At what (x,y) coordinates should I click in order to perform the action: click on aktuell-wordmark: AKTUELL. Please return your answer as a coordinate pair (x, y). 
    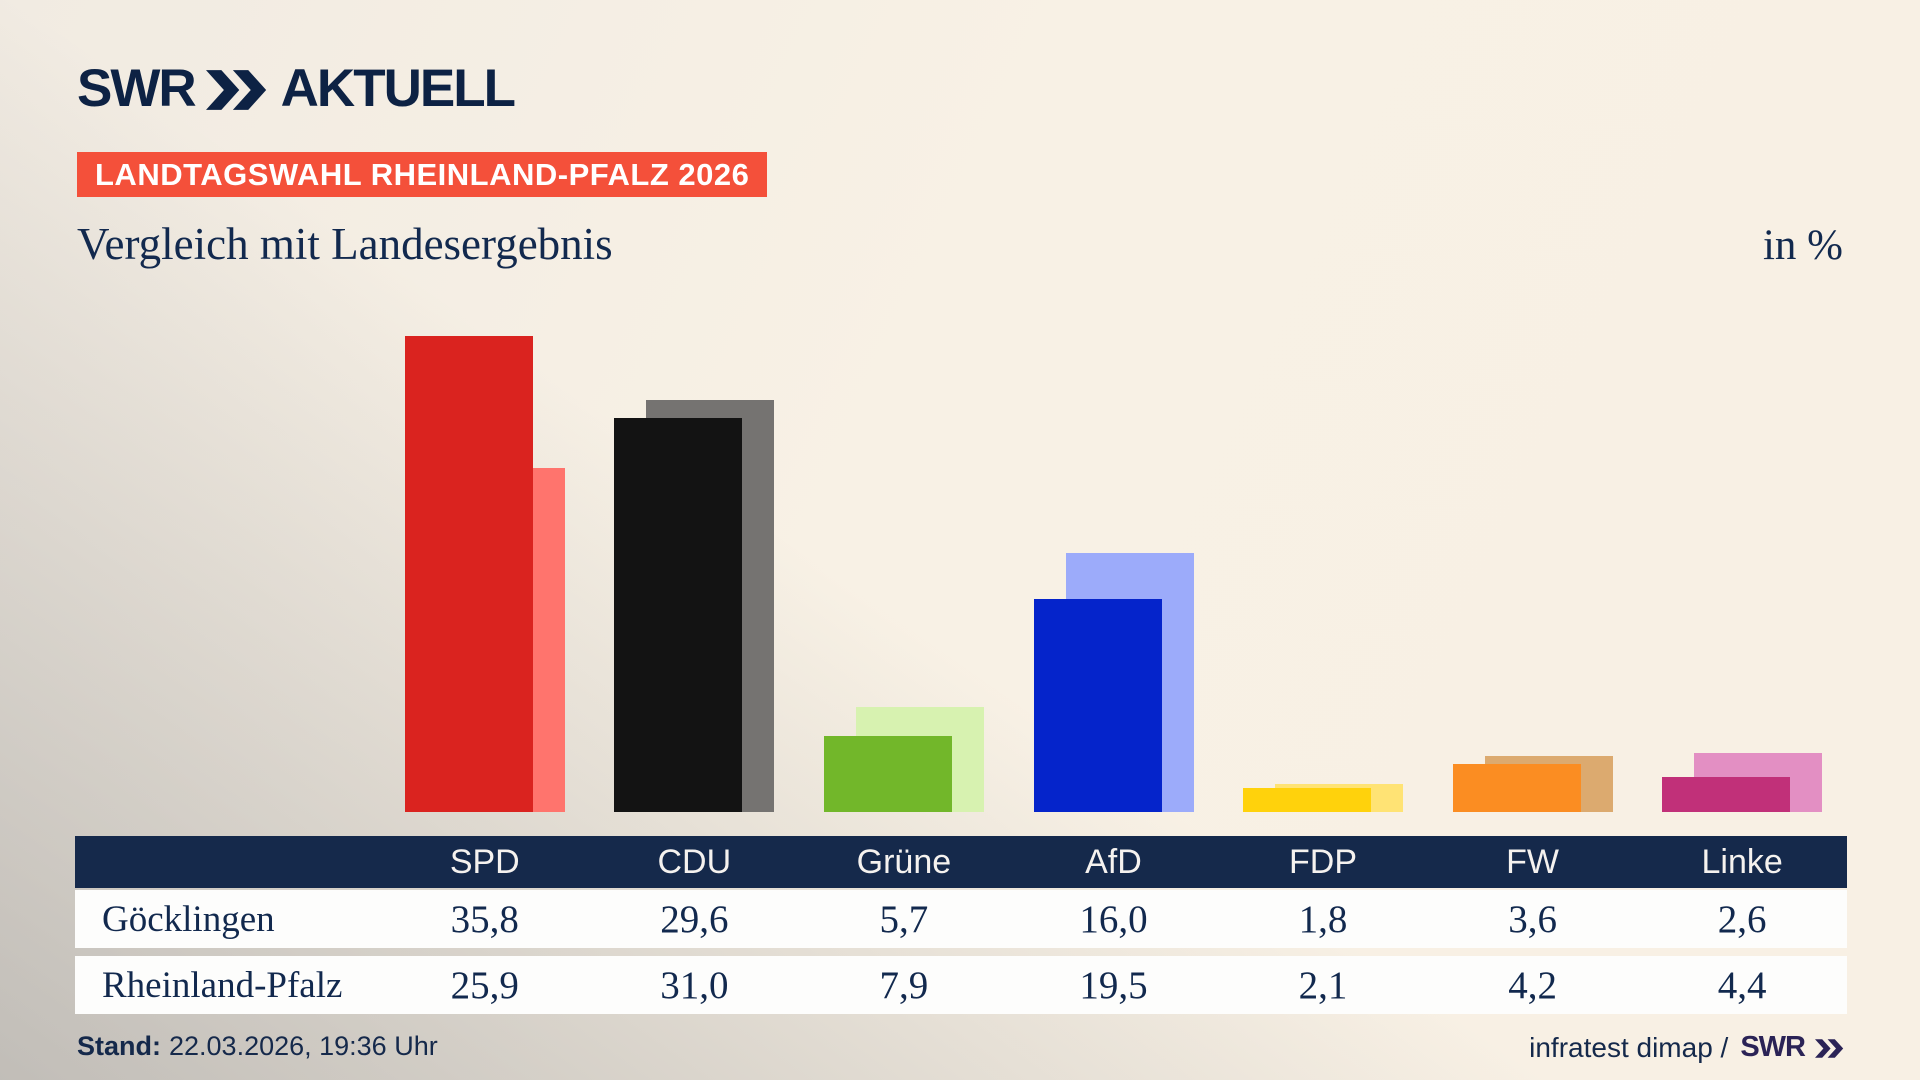
    Looking at the image, I should click on (398, 88).